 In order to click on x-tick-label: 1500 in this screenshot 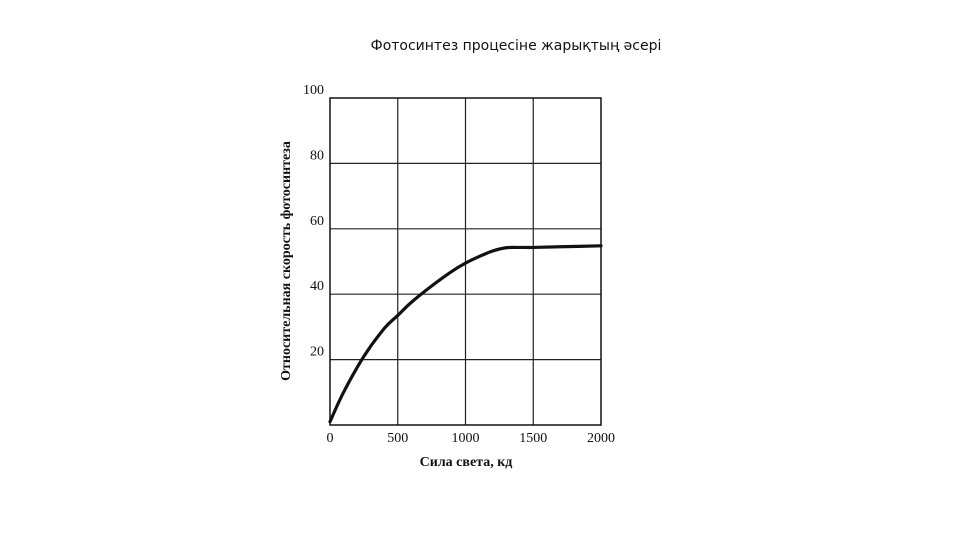, I will do `click(533, 438)`.